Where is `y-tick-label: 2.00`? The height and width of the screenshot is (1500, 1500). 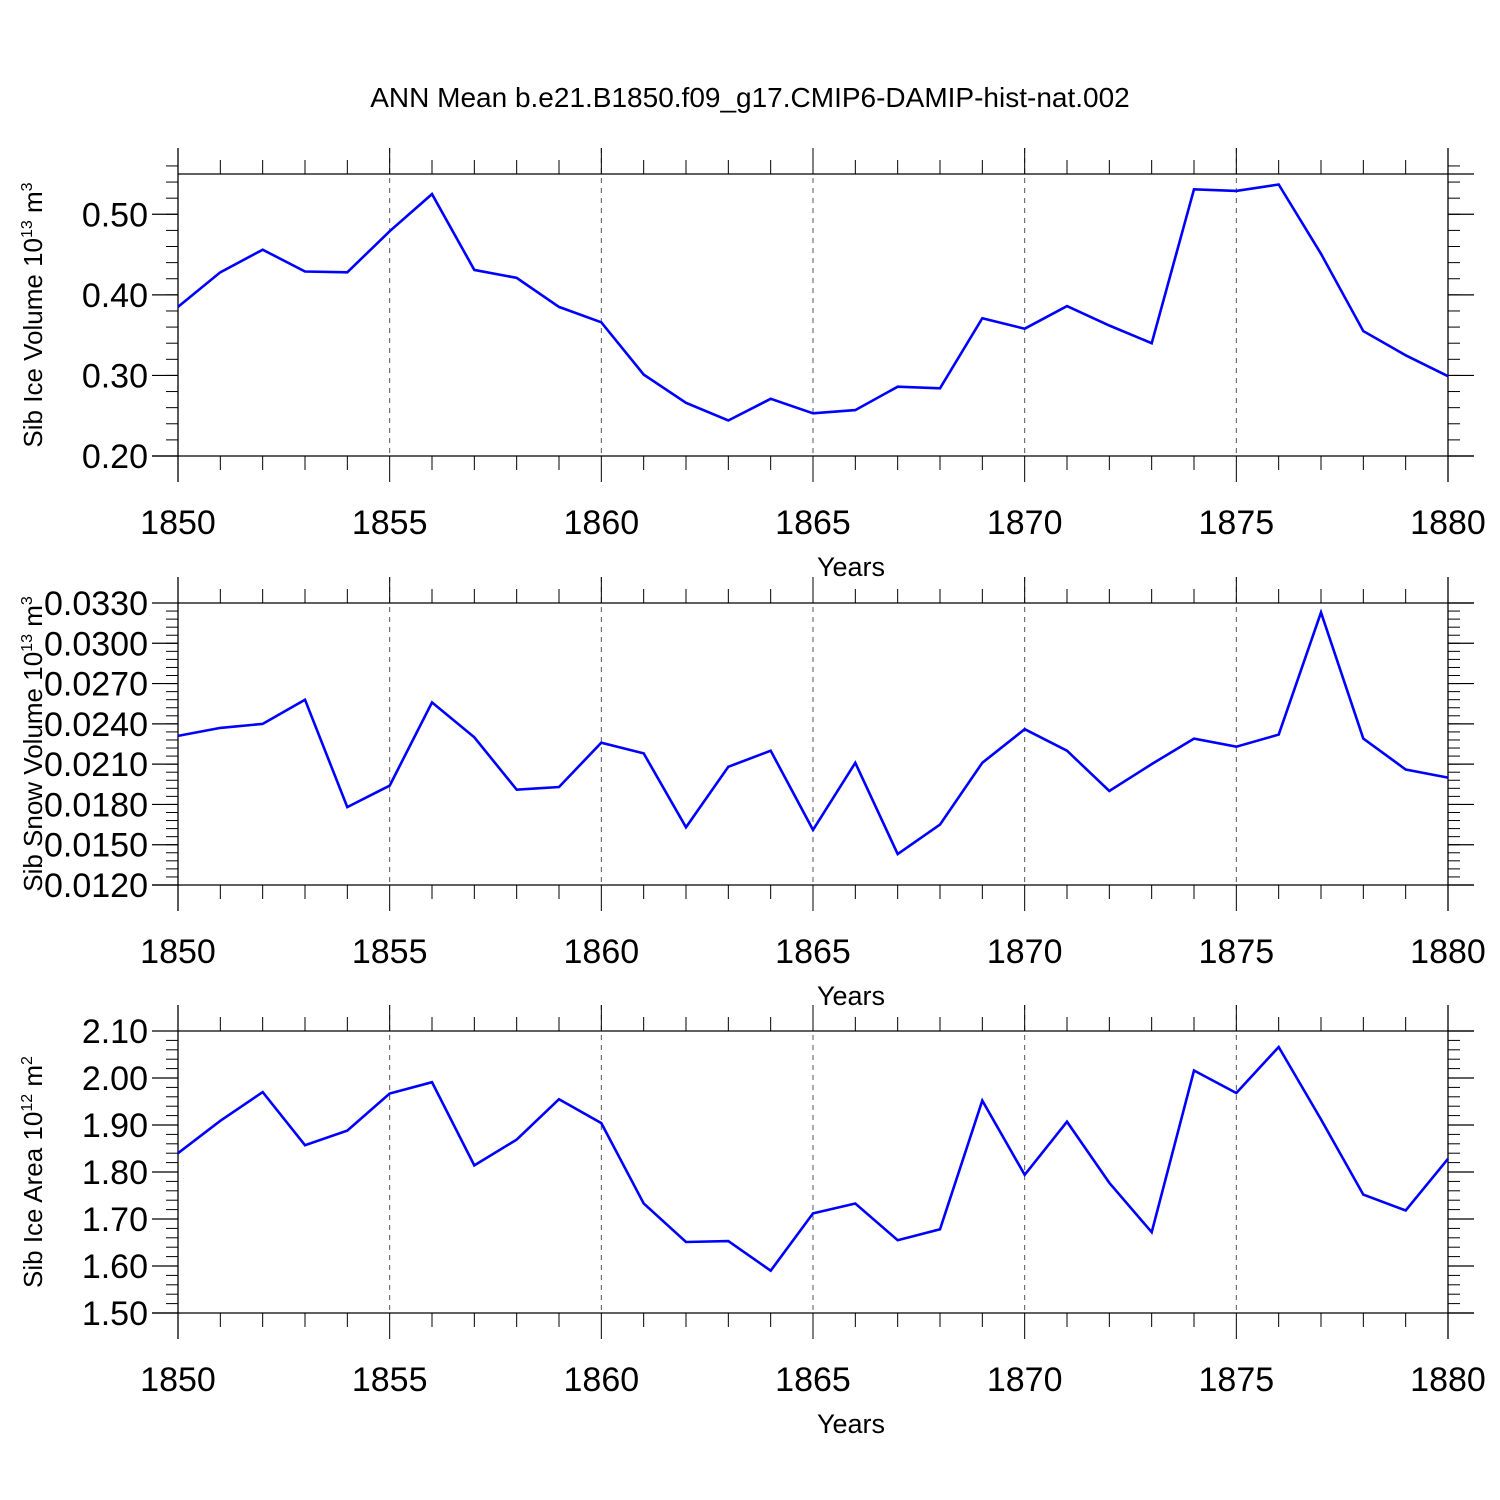 y-tick-label: 2.00 is located at coordinates (115, 1079).